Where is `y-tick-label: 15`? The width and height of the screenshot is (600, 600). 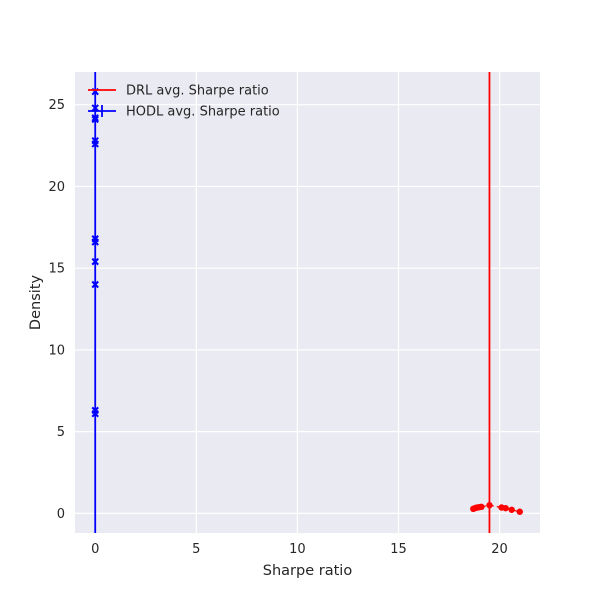
y-tick-label: 15 is located at coordinates (56, 269).